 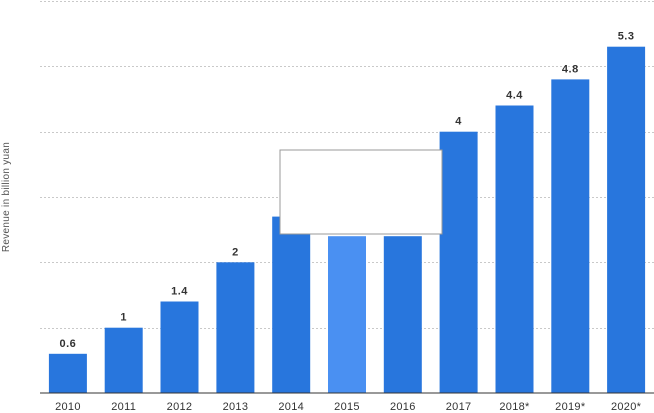 What do you see at coordinates (291, 304) in the screenshot?
I see `bar-2014` at bounding box center [291, 304].